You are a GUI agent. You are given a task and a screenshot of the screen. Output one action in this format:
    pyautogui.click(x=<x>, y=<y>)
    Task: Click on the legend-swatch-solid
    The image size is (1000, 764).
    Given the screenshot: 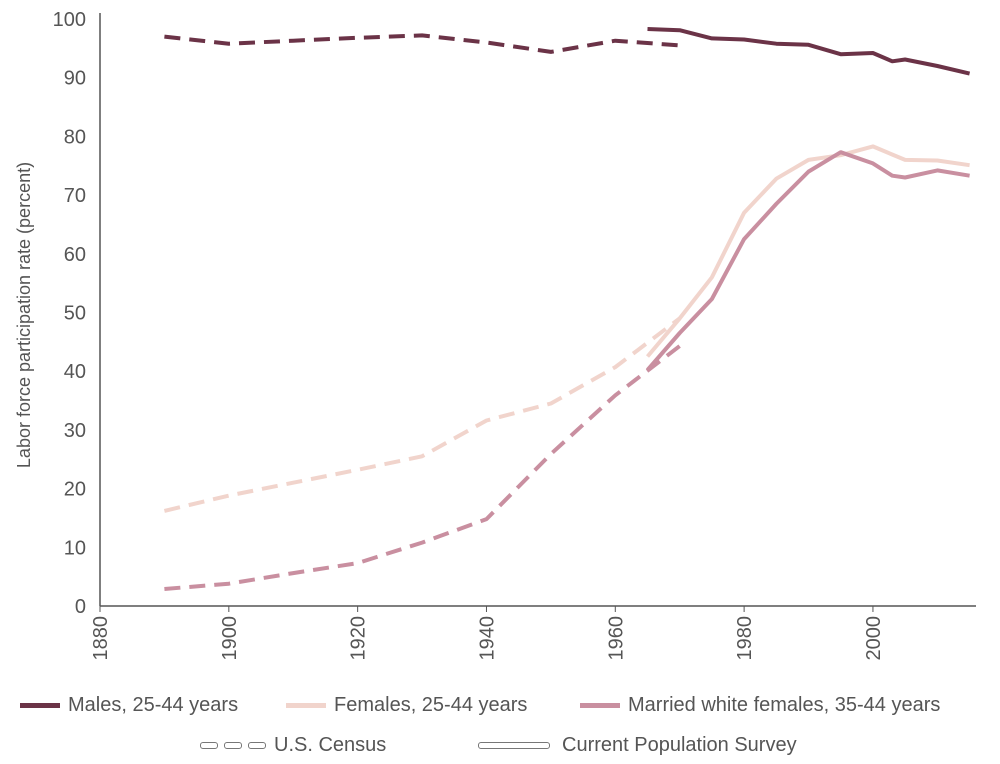 What is the action you would take?
    pyautogui.click(x=514, y=745)
    